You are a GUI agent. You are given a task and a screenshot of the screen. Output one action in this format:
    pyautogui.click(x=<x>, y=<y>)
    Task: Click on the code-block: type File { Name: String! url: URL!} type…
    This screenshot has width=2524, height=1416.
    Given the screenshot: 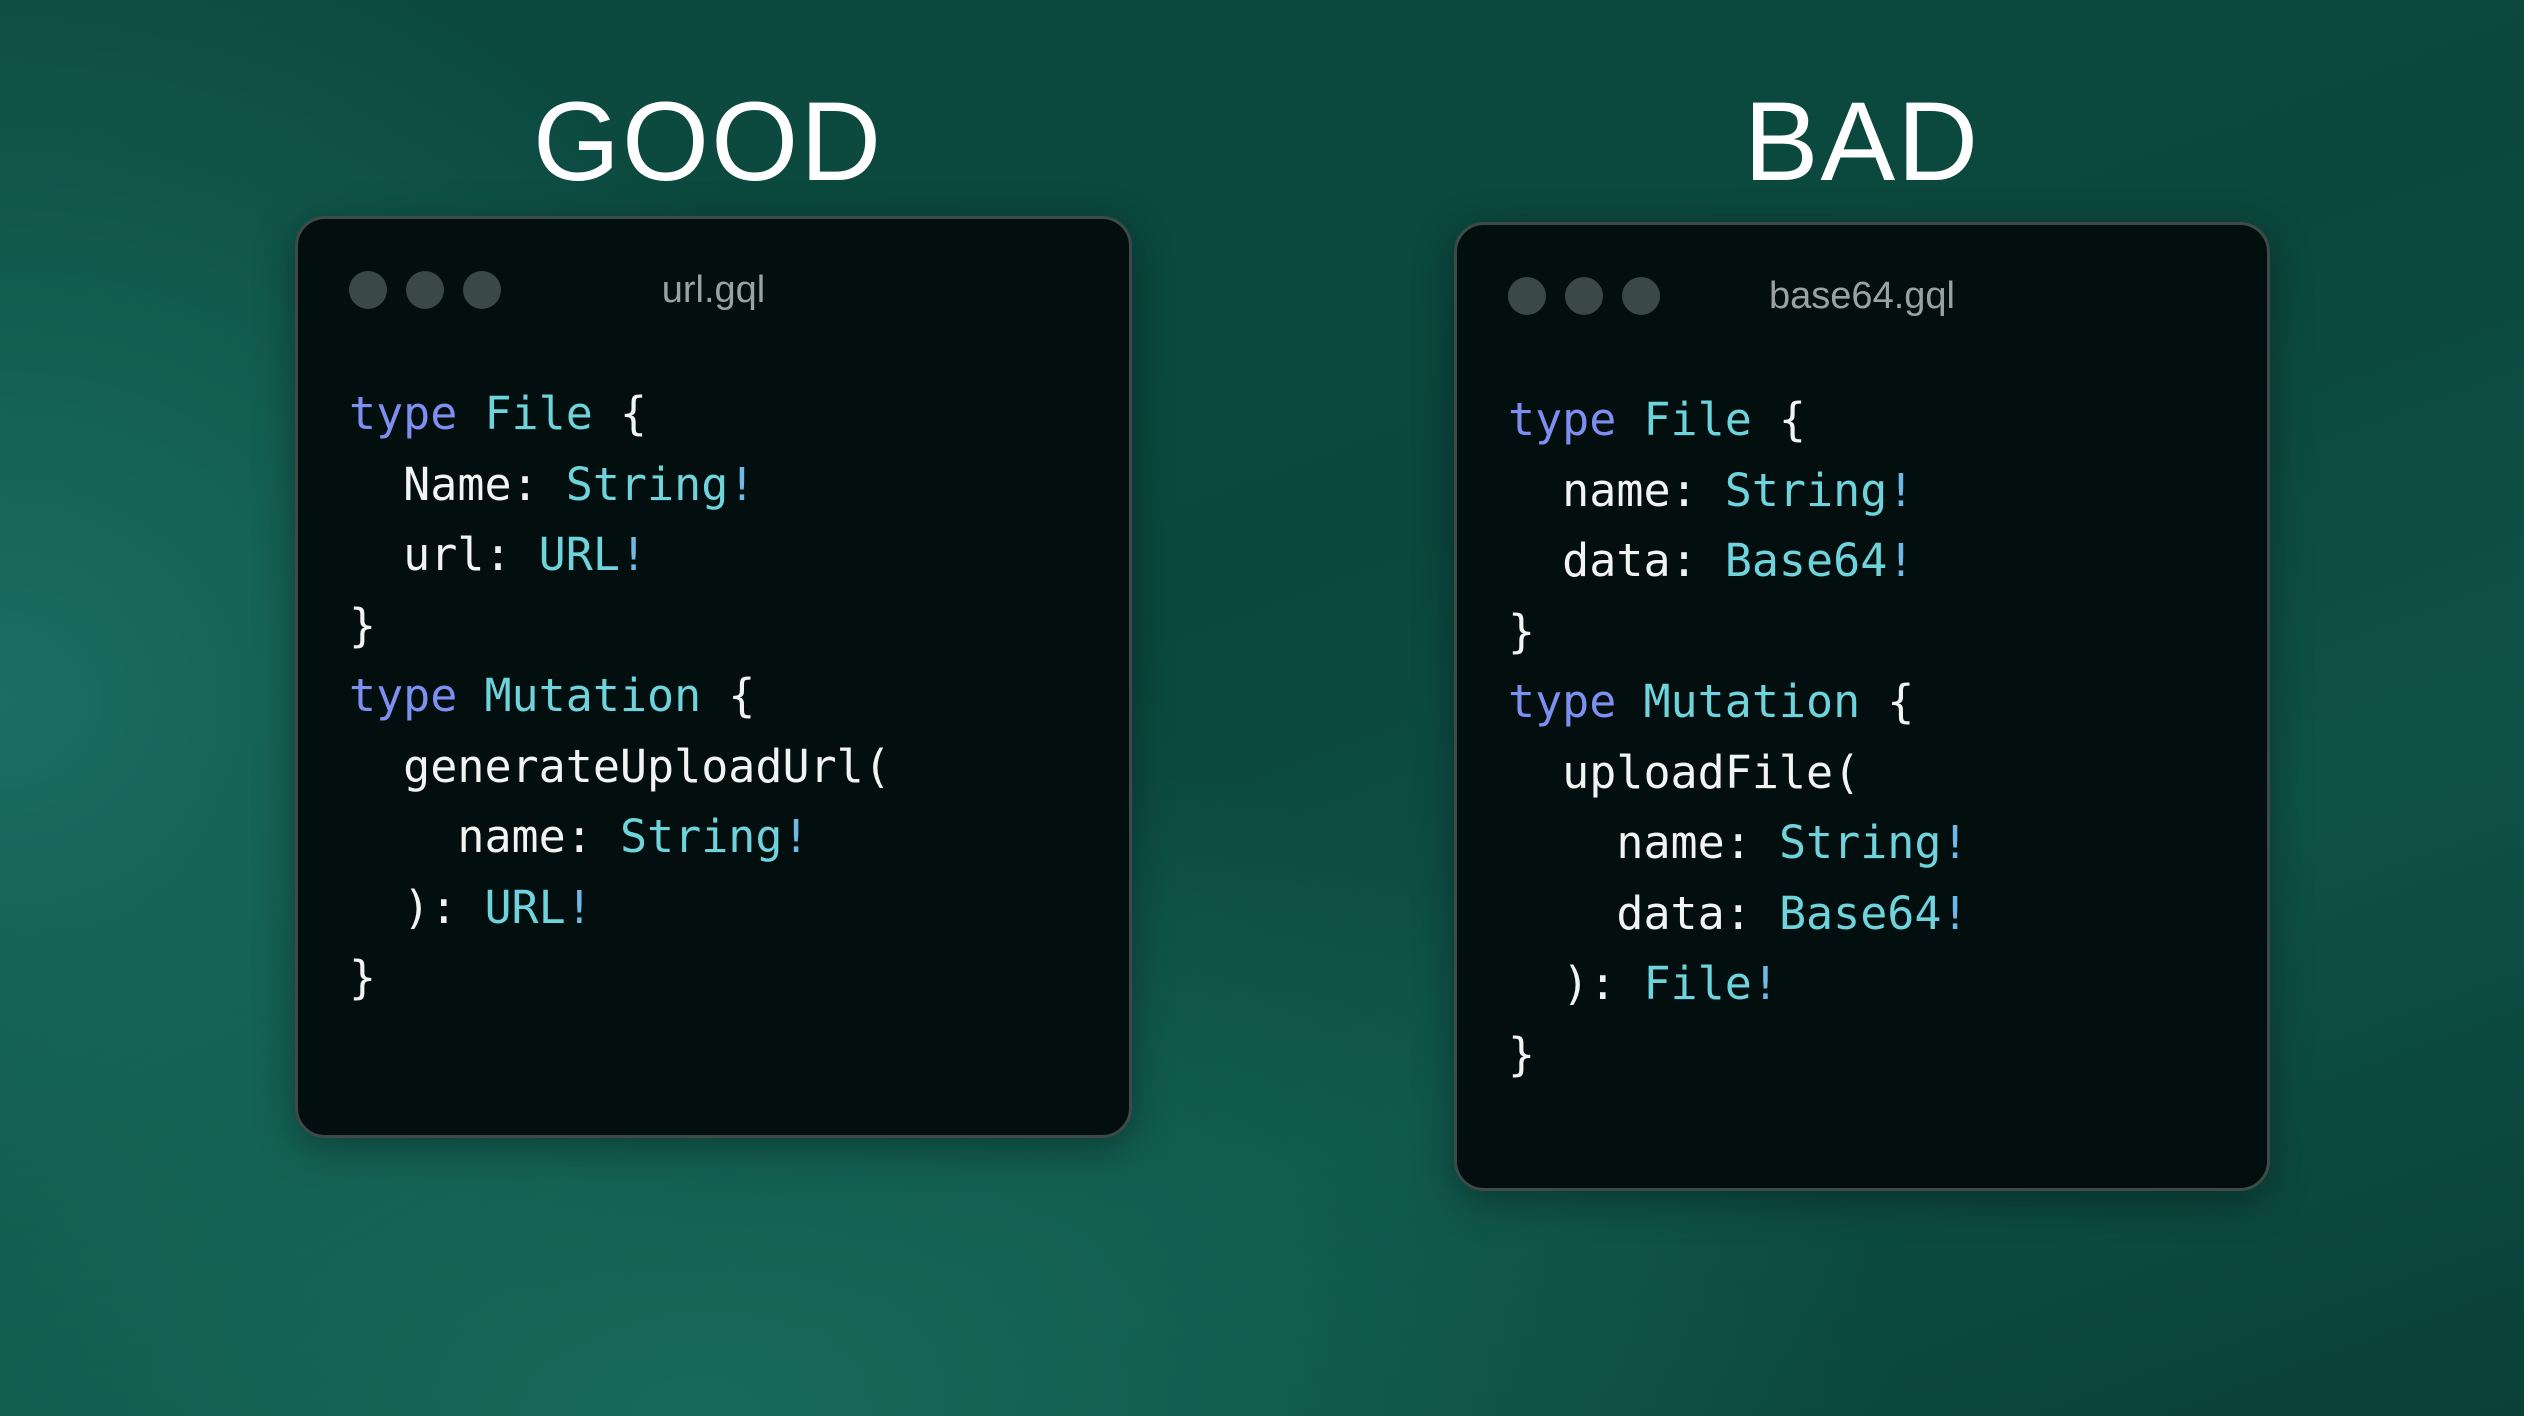 What is the action you would take?
    pyautogui.click(x=620, y=696)
    